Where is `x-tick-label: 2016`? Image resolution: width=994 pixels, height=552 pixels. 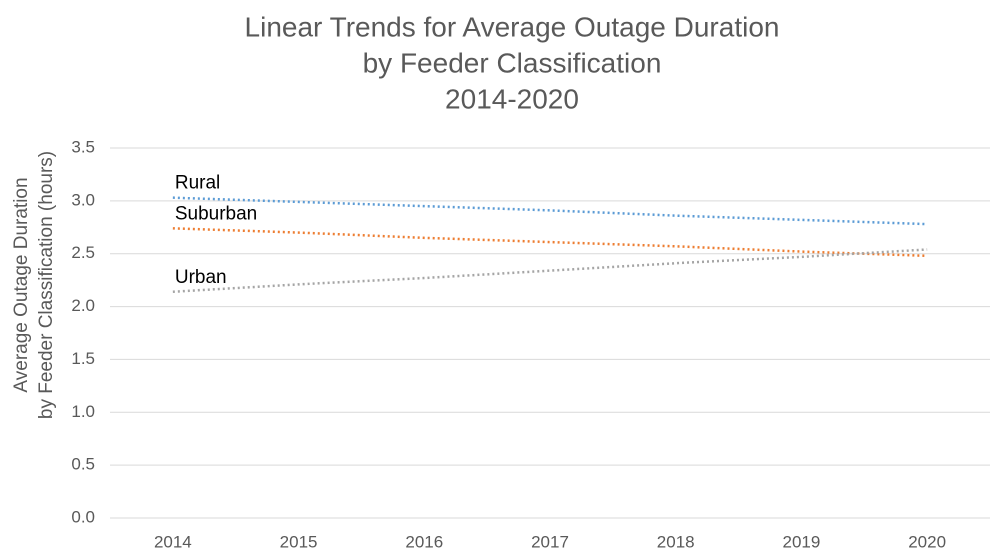
x-tick-label: 2016 is located at coordinates (424, 541).